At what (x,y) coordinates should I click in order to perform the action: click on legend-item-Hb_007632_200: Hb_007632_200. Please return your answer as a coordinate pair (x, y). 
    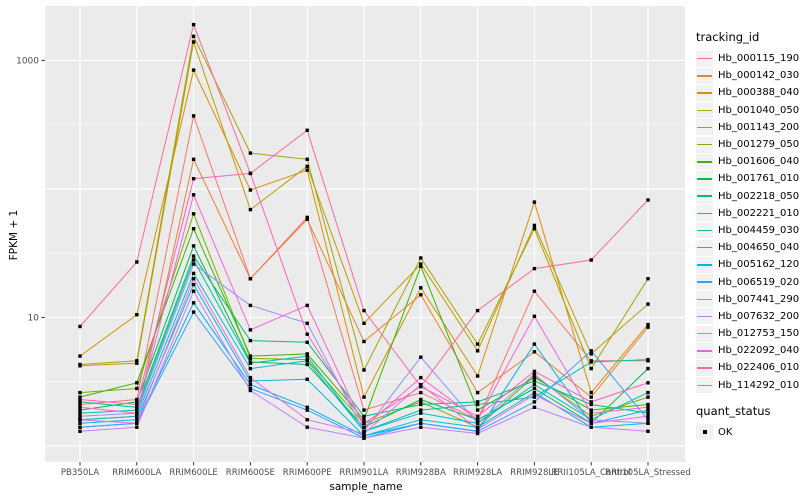
    Looking at the image, I should click on (748, 316).